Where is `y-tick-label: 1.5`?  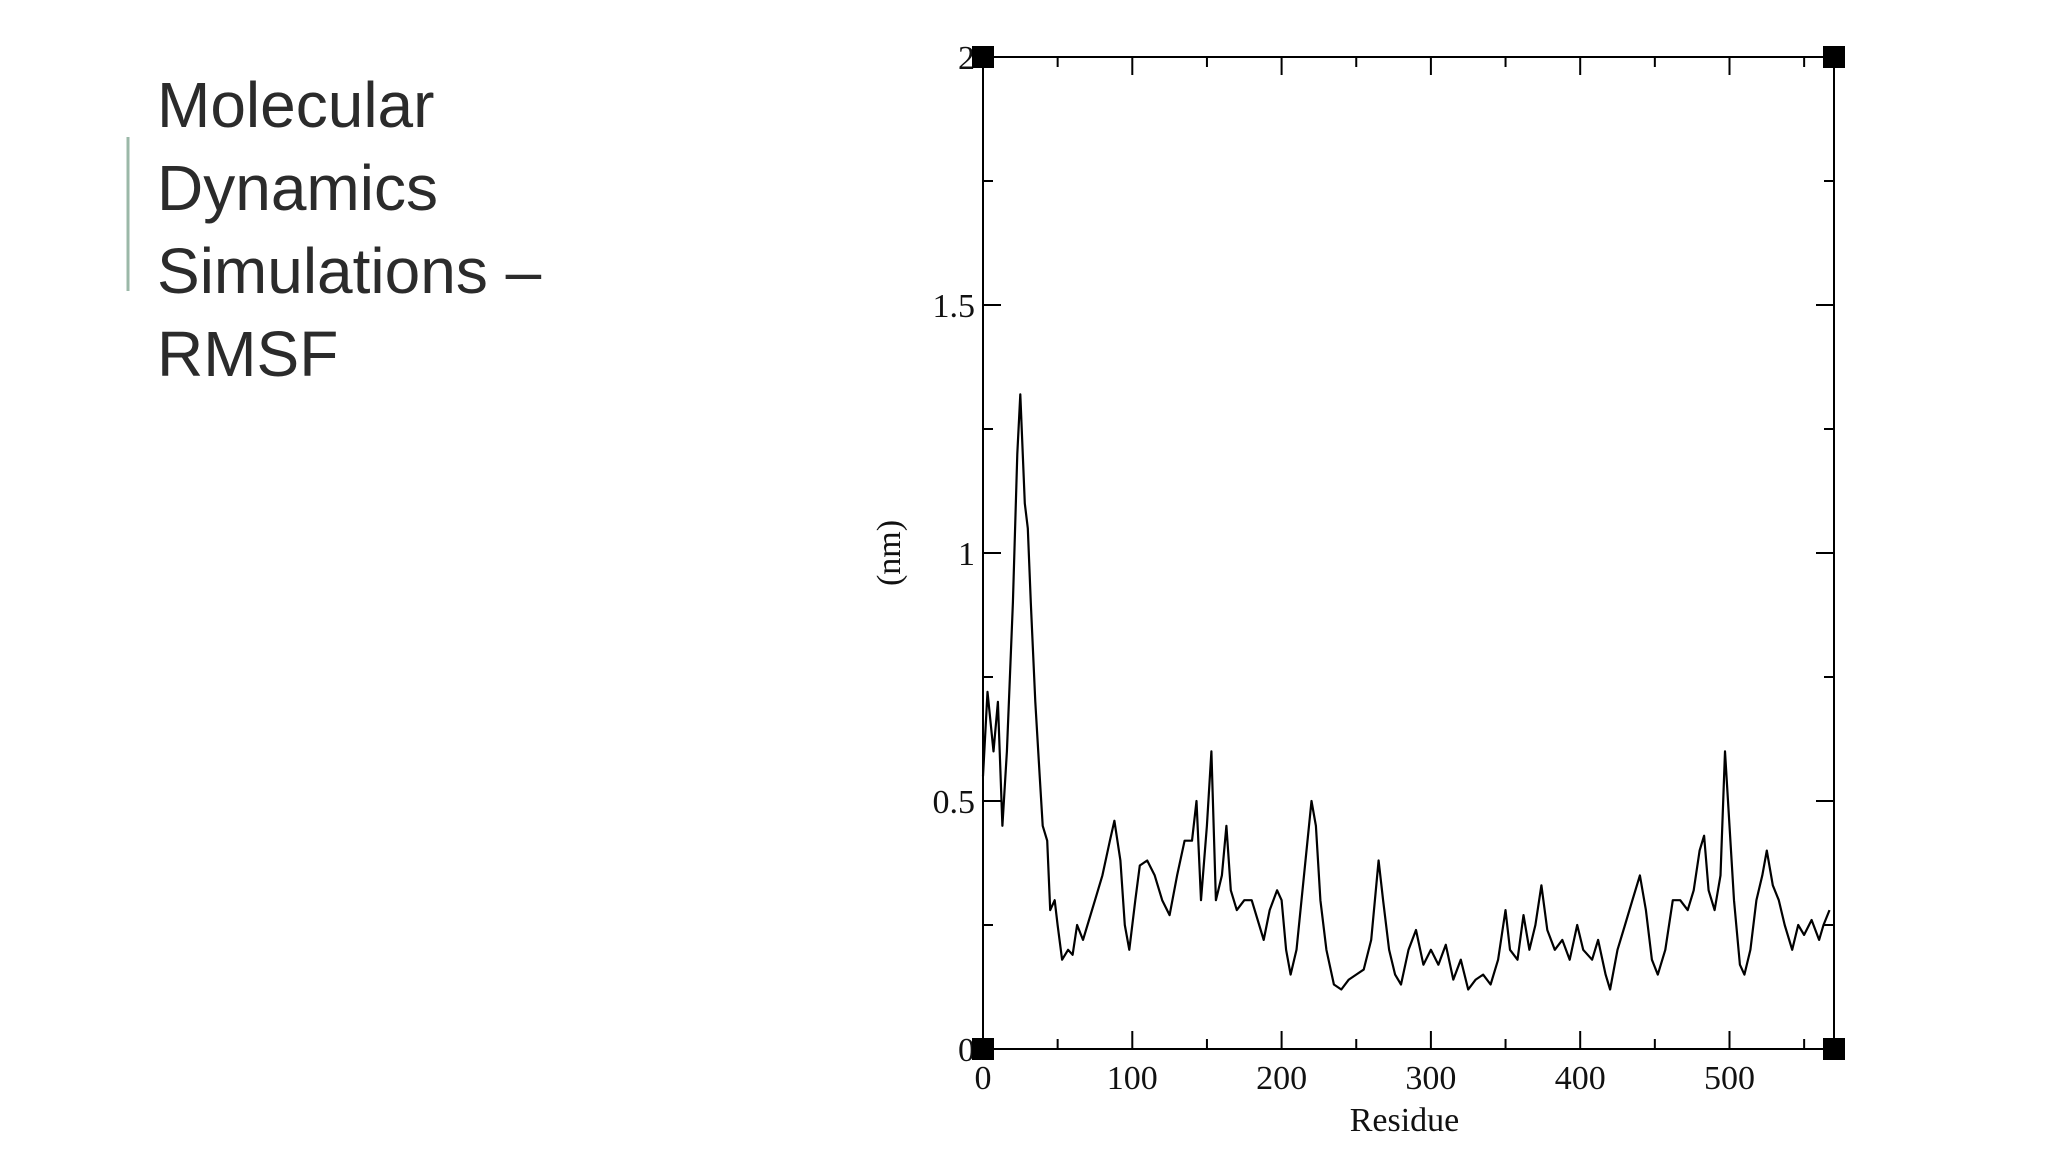 y-tick-label: 1.5 is located at coordinates (954, 306).